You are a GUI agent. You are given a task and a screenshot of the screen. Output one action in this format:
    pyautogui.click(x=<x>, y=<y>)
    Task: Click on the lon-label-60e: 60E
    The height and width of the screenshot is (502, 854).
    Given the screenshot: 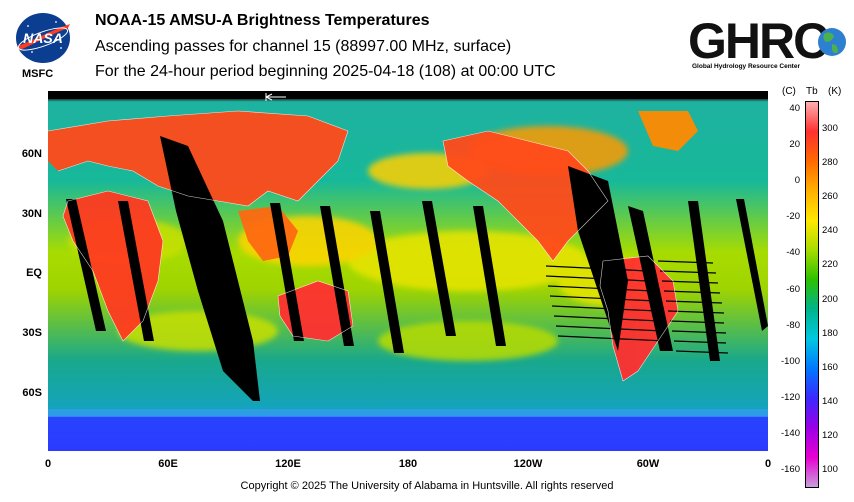 What is the action you would take?
    pyautogui.click(x=168, y=464)
    